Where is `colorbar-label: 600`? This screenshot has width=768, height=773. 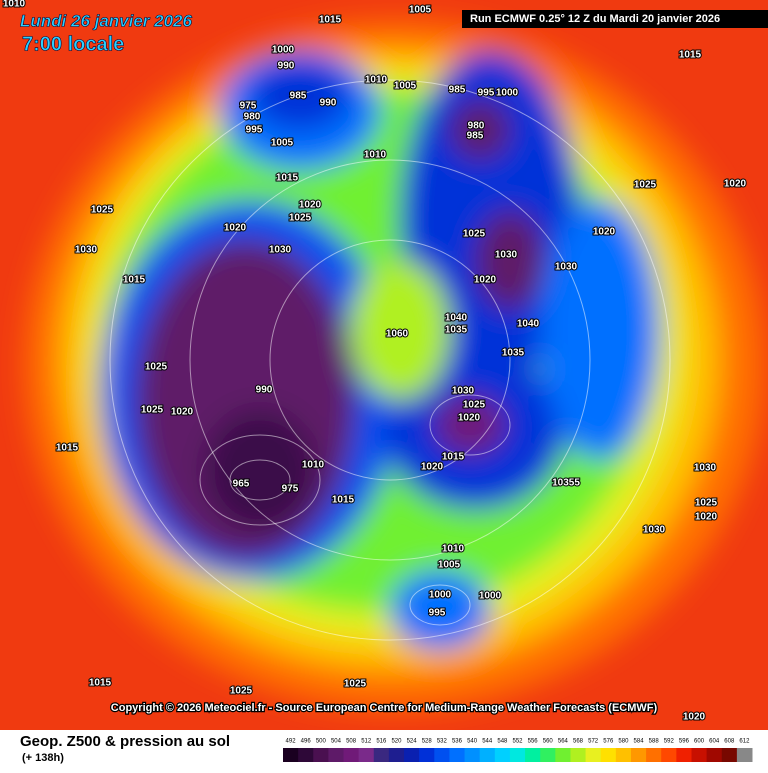 colorbar-label: 600 is located at coordinates (699, 742).